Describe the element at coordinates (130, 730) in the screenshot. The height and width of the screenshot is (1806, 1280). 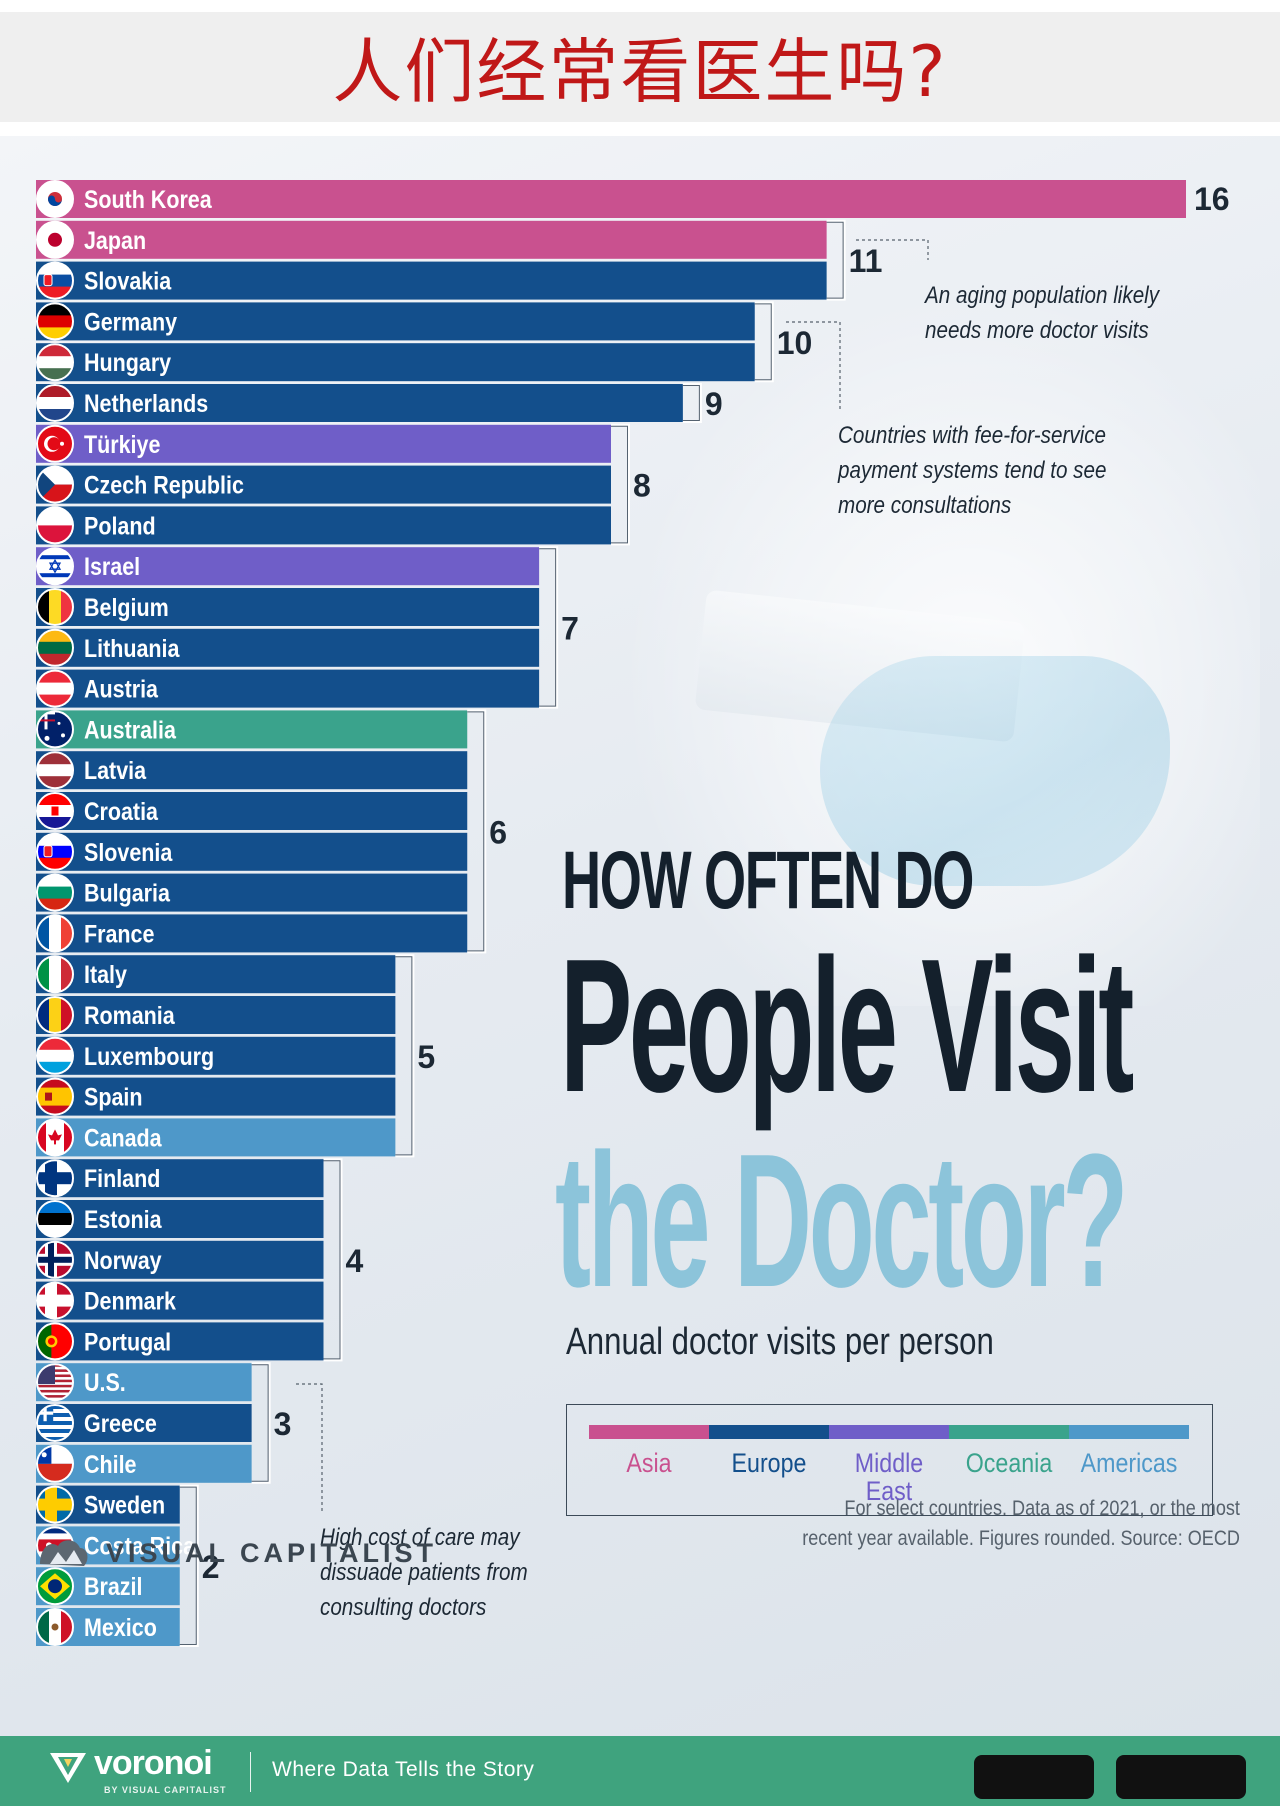
I see `country-label: Australia` at that location.